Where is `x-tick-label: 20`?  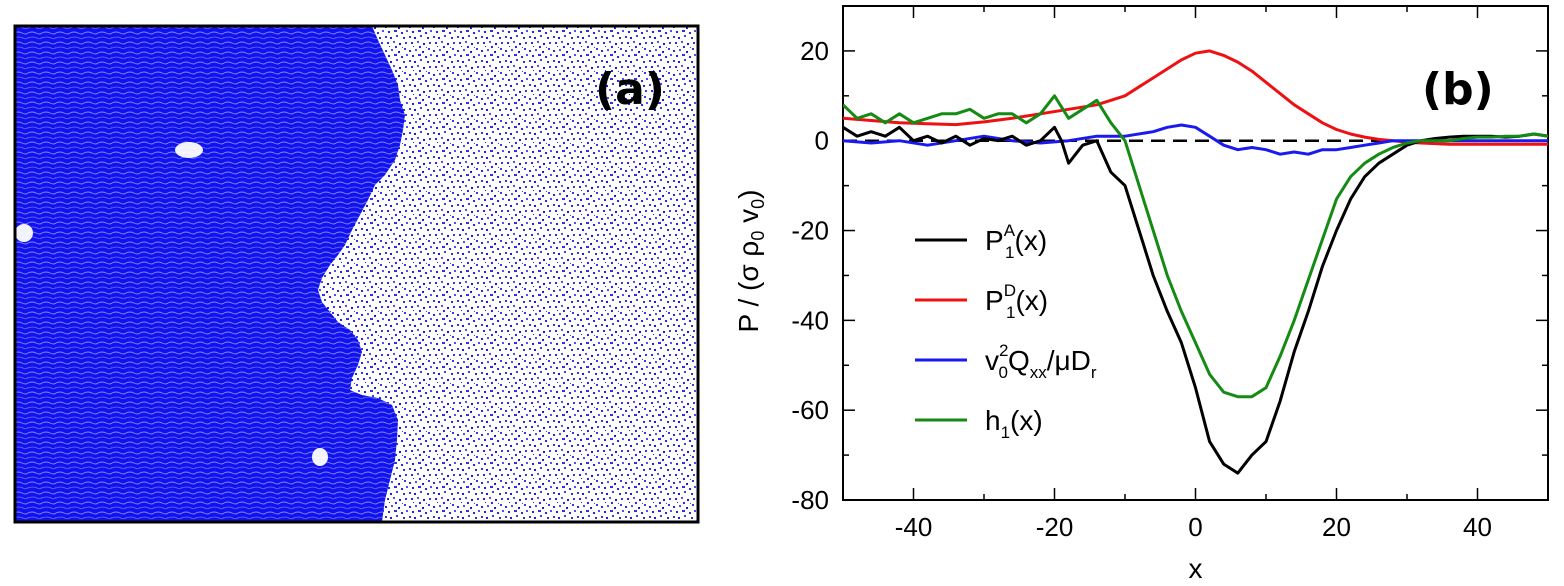
x-tick-label: 20 is located at coordinates (1336, 527).